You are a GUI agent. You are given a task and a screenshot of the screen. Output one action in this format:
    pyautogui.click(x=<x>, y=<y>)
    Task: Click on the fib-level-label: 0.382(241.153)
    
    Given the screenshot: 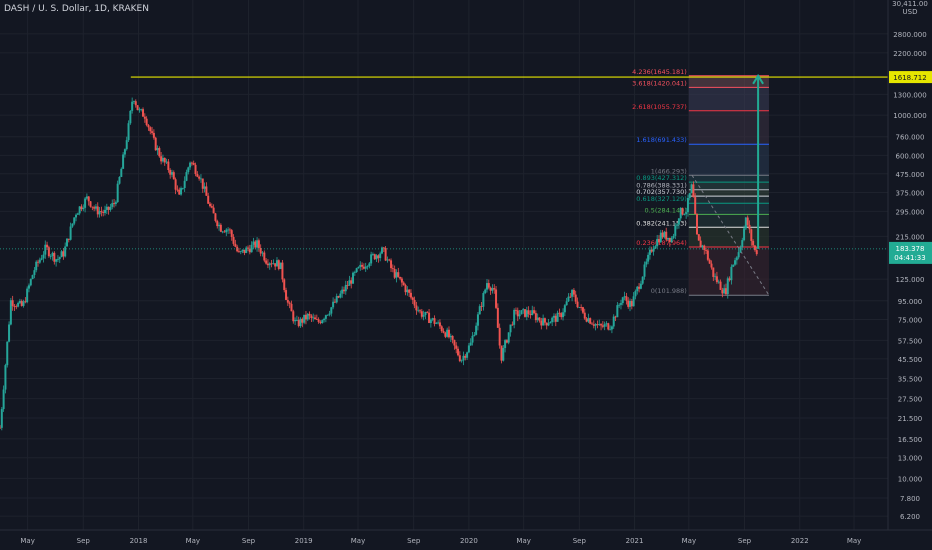 What is the action you would take?
    pyautogui.click(x=661, y=223)
    